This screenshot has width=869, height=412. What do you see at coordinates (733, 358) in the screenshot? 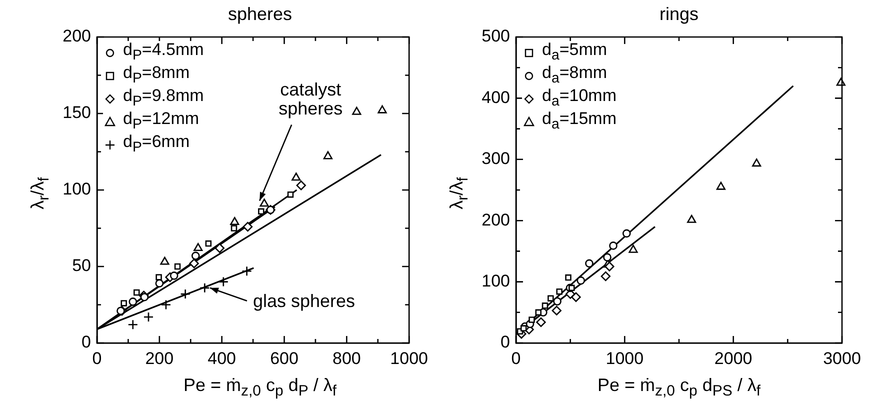
I see `x-tick-label: 2000` at bounding box center [733, 358].